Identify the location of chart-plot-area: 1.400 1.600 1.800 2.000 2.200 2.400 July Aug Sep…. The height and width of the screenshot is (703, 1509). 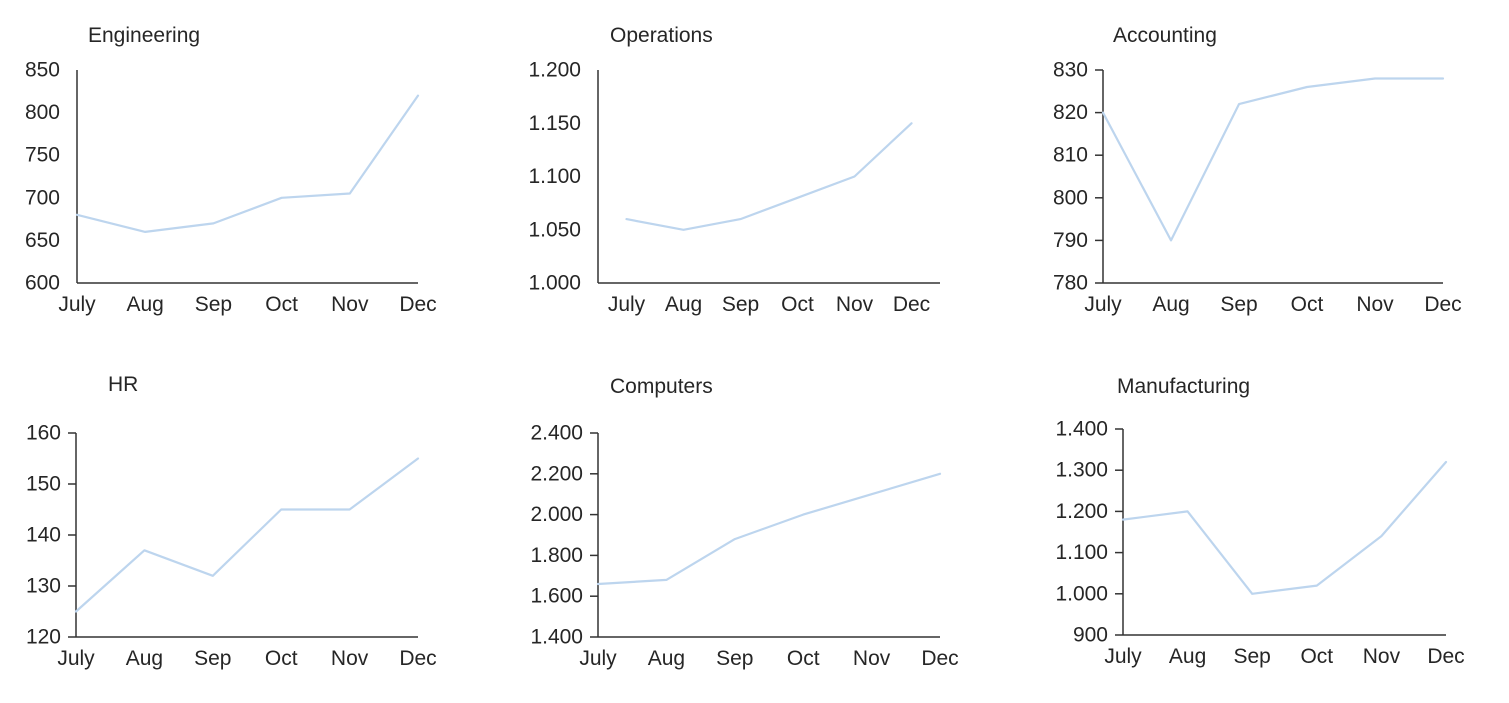
(744, 546).